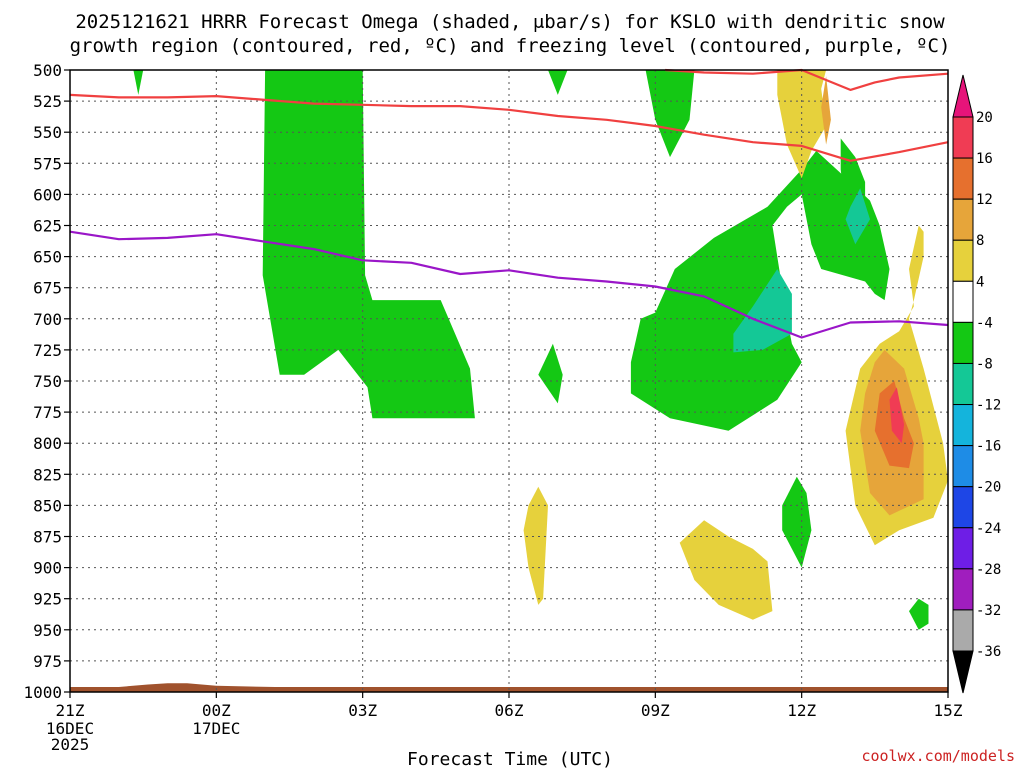  I want to click on colorbar-label-0: 20, so click(984, 118).